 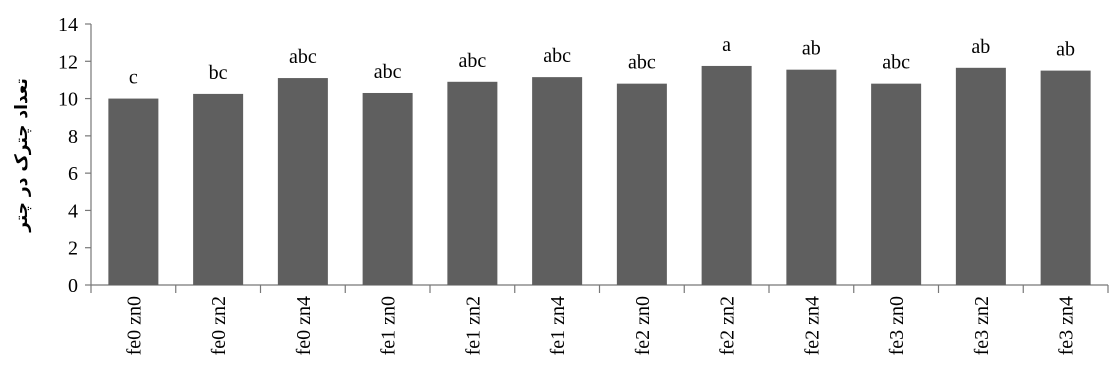 I want to click on x-category-label: fe3 zn2, so click(x=982, y=325).